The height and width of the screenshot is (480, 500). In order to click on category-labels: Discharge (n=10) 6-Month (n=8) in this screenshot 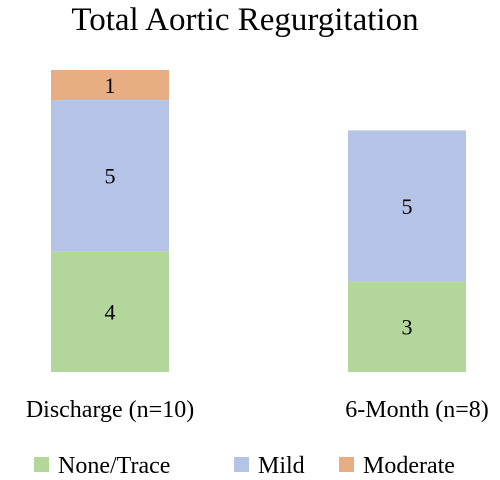, I will do `click(257, 410)`.